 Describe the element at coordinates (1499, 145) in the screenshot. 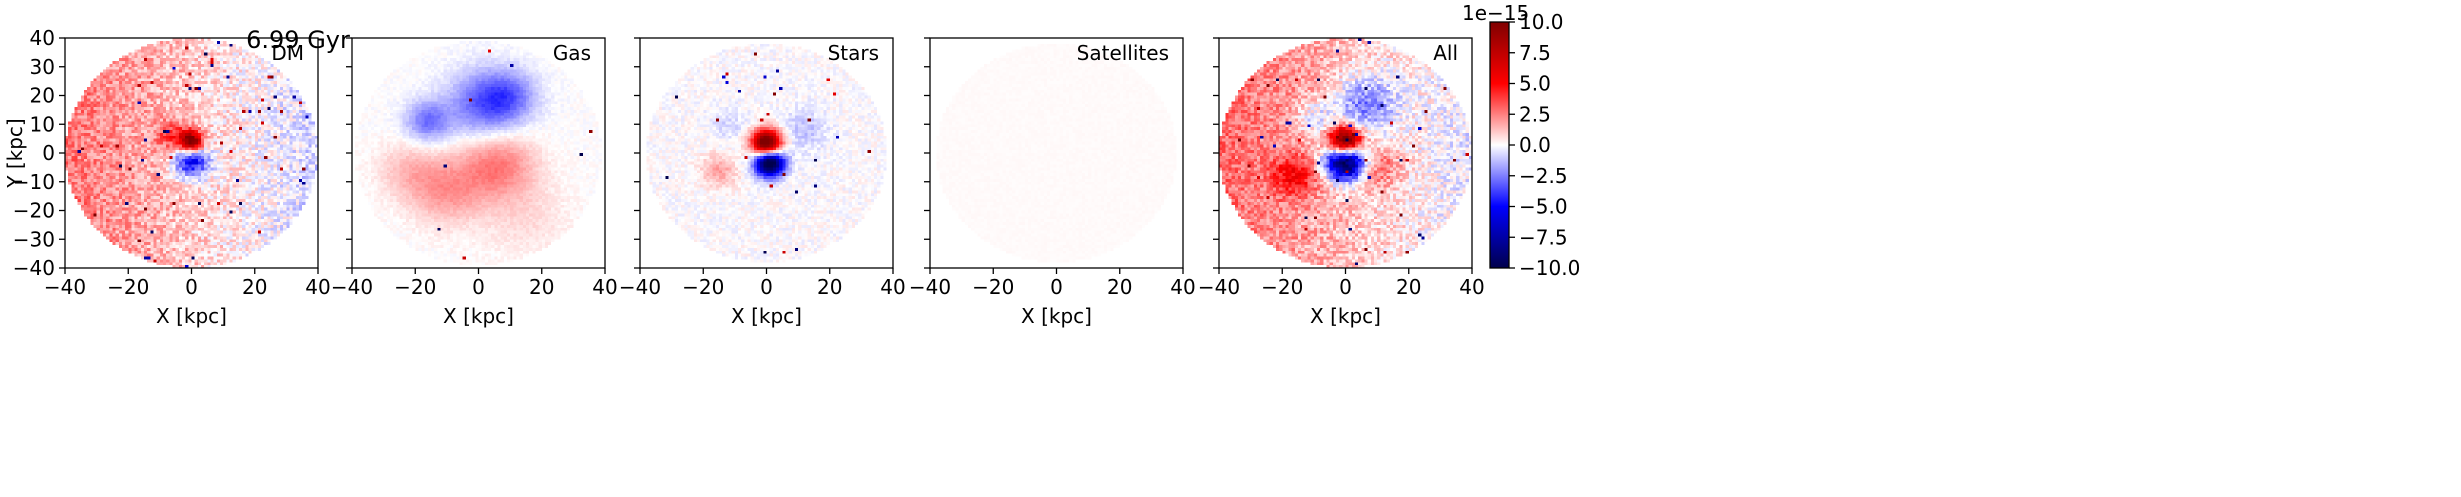

I see `colorbar-gradient` at that location.